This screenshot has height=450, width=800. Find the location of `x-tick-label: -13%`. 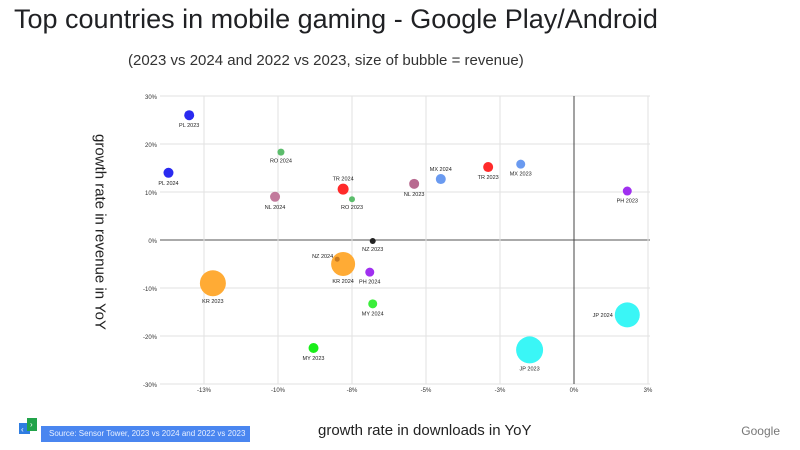

x-tick-label: -13% is located at coordinates (204, 391).